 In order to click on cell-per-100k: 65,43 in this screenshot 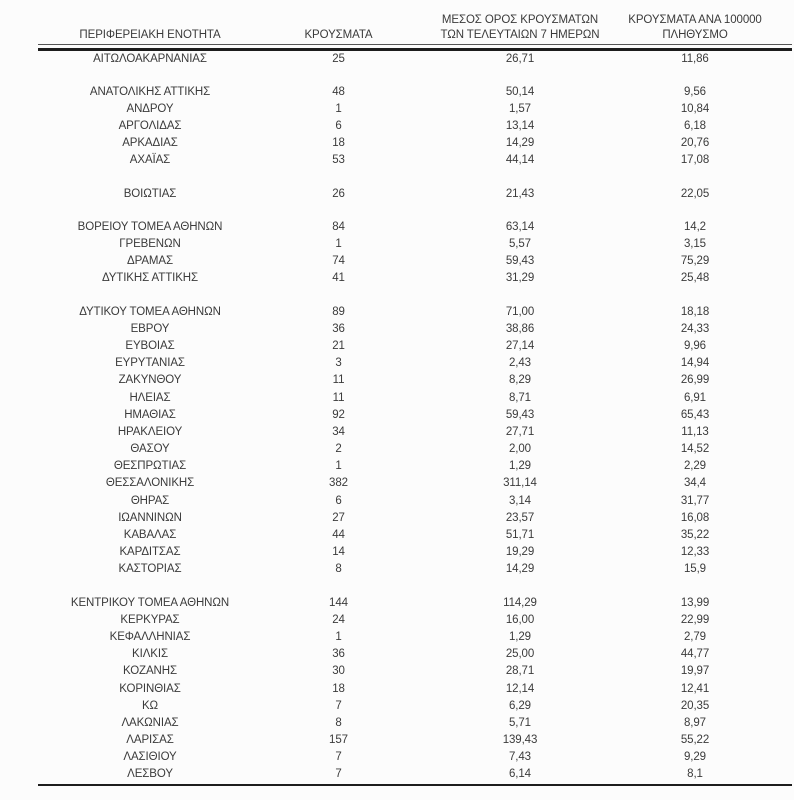, I will do `click(695, 414)`.